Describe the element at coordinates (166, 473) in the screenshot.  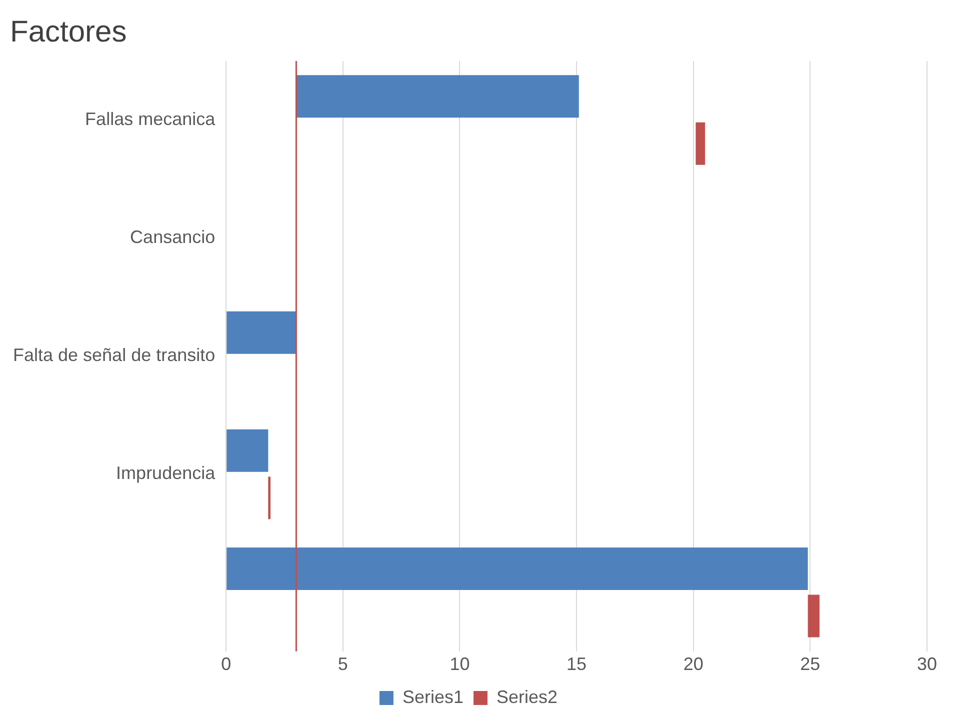
I see `y-tick-label: Imprudencia` at that location.